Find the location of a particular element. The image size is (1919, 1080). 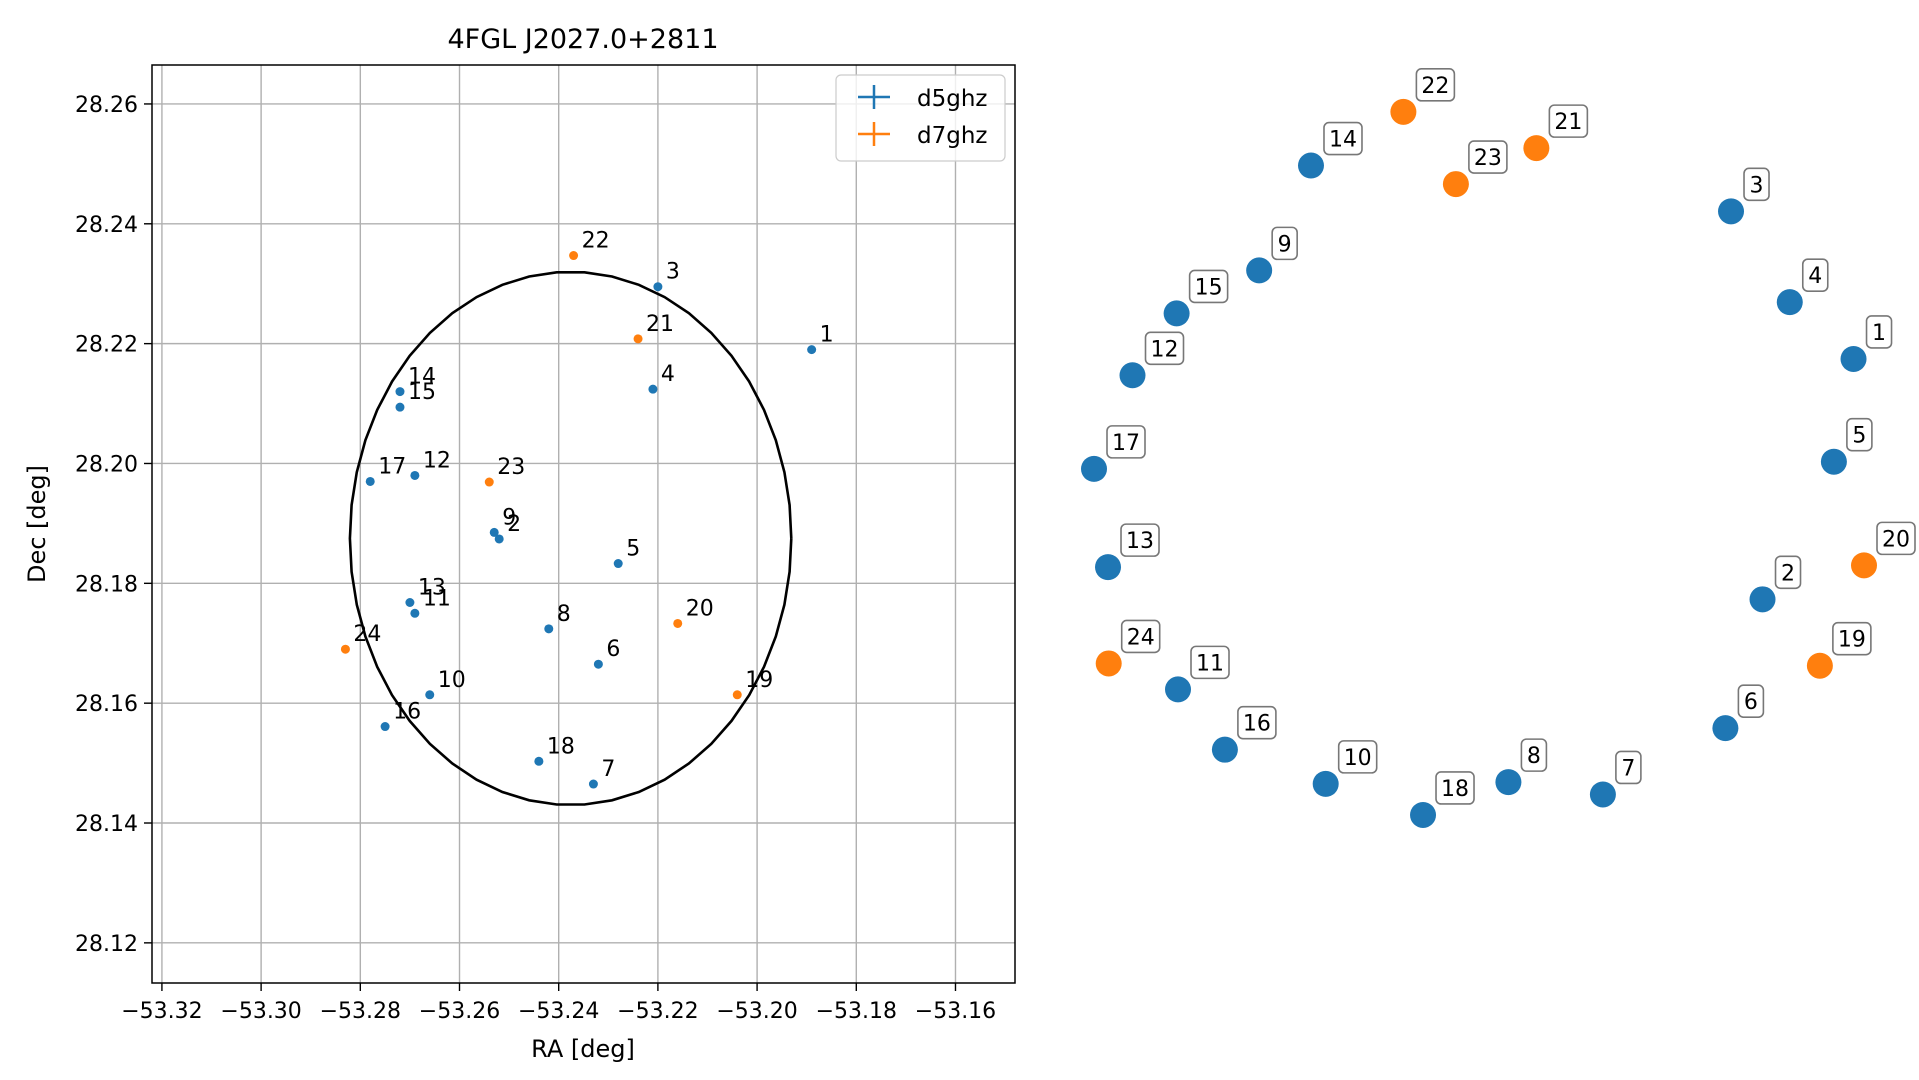

layout-label-23: 23 is located at coordinates (1488, 158).